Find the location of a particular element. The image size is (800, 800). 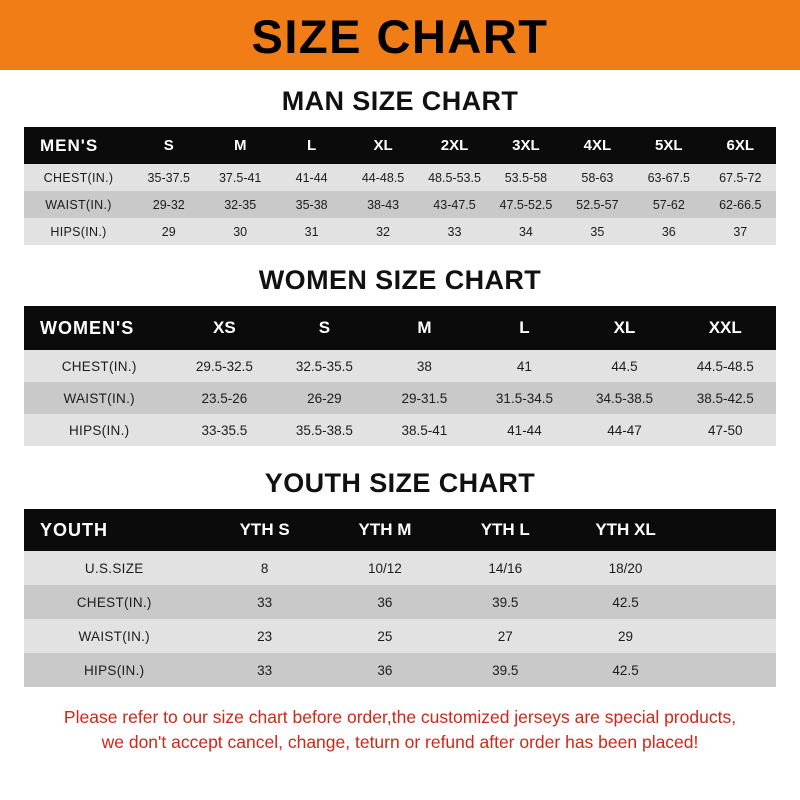

table-cell: 32.5-35.5 is located at coordinates (324, 366).